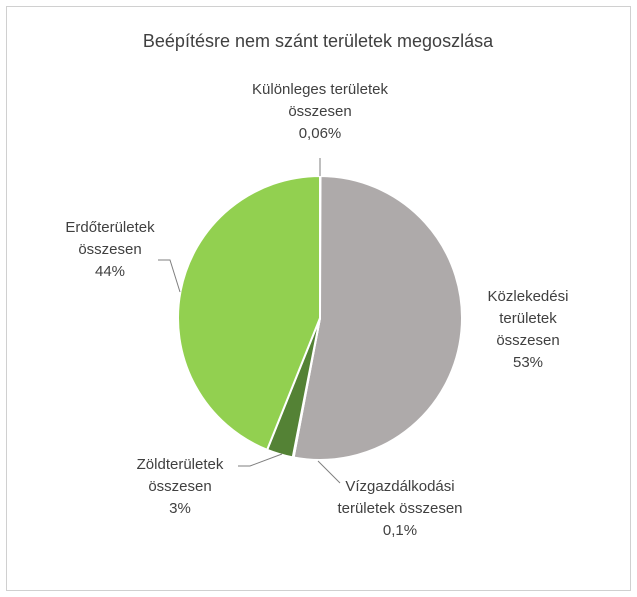 This screenshot has width=637, height=597. I want to click on value-label: 3%, so click(180, 508).